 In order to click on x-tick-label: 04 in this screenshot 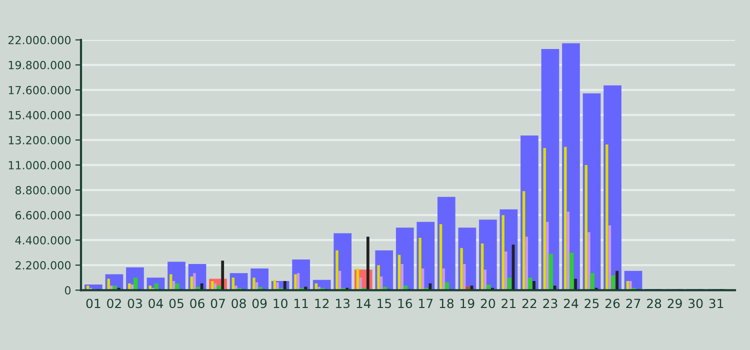, I will do `click(155, 303)`.